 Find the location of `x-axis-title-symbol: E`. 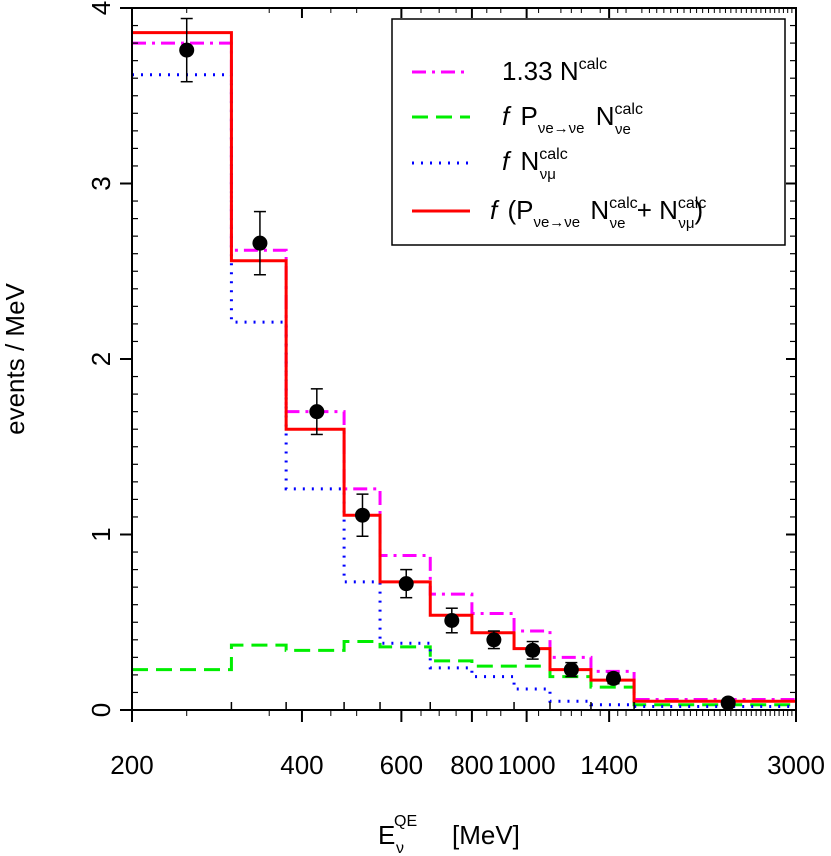

x-axis-title-symbol: E is located at coordinates (386, 835).